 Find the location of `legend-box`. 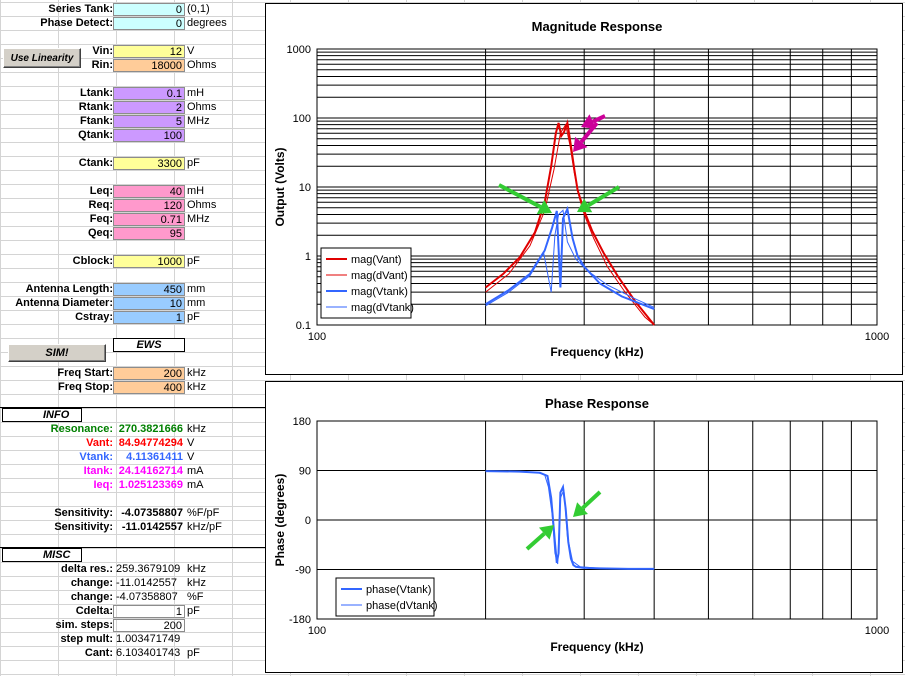

legend-box is located at coordinates (385, 597).